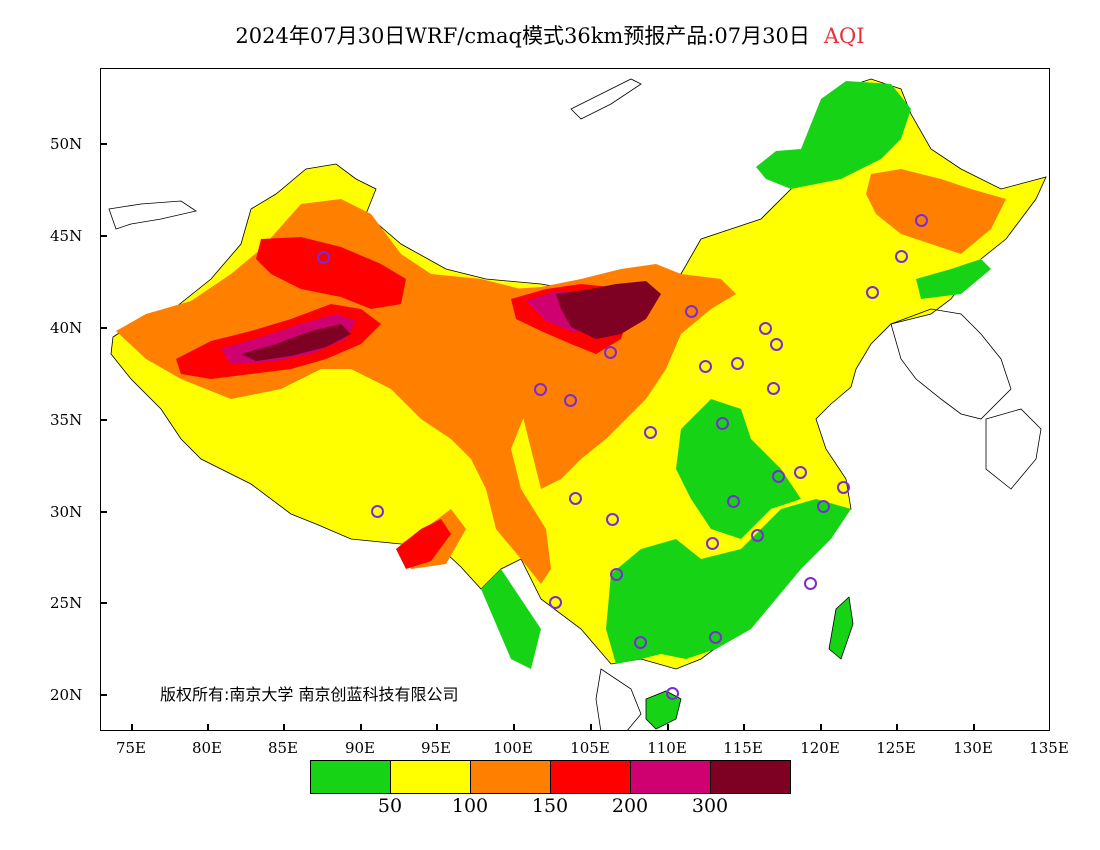 This screenshot has height=850, width=1100. I want to click on lat-label: 20N, so click(66, 695).